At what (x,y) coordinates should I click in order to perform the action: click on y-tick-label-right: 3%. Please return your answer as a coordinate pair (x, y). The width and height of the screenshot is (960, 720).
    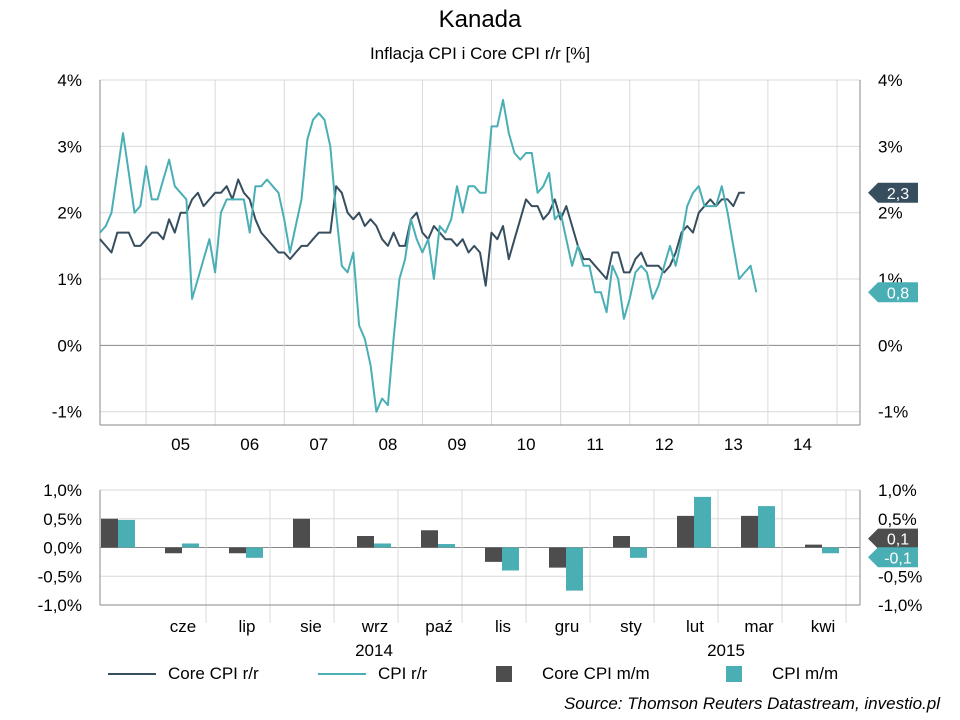
    Looking at the image, I should click on (890, 146).